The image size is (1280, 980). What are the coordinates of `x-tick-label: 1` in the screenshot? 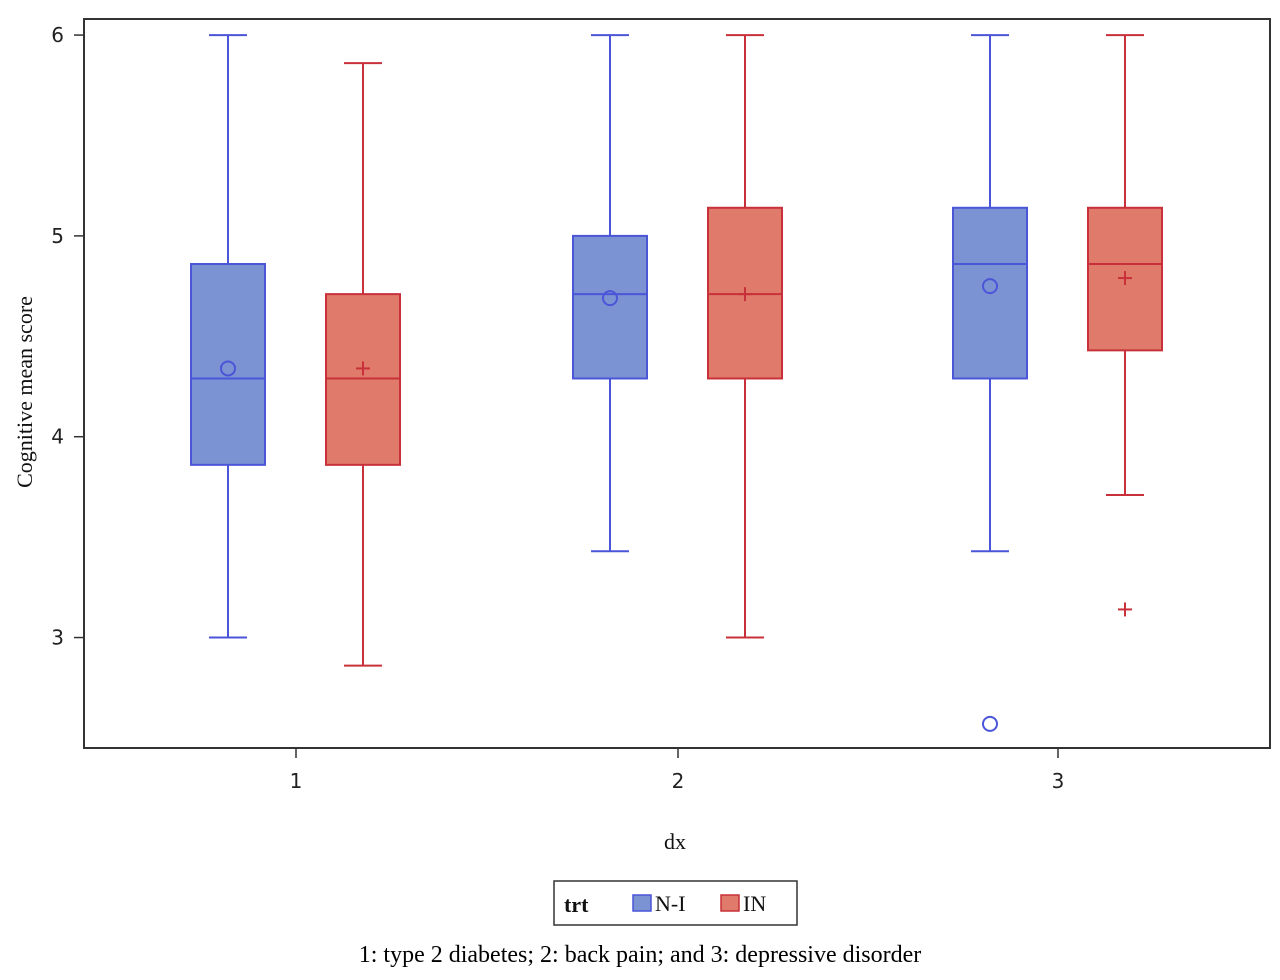 It's located at (296, 781).